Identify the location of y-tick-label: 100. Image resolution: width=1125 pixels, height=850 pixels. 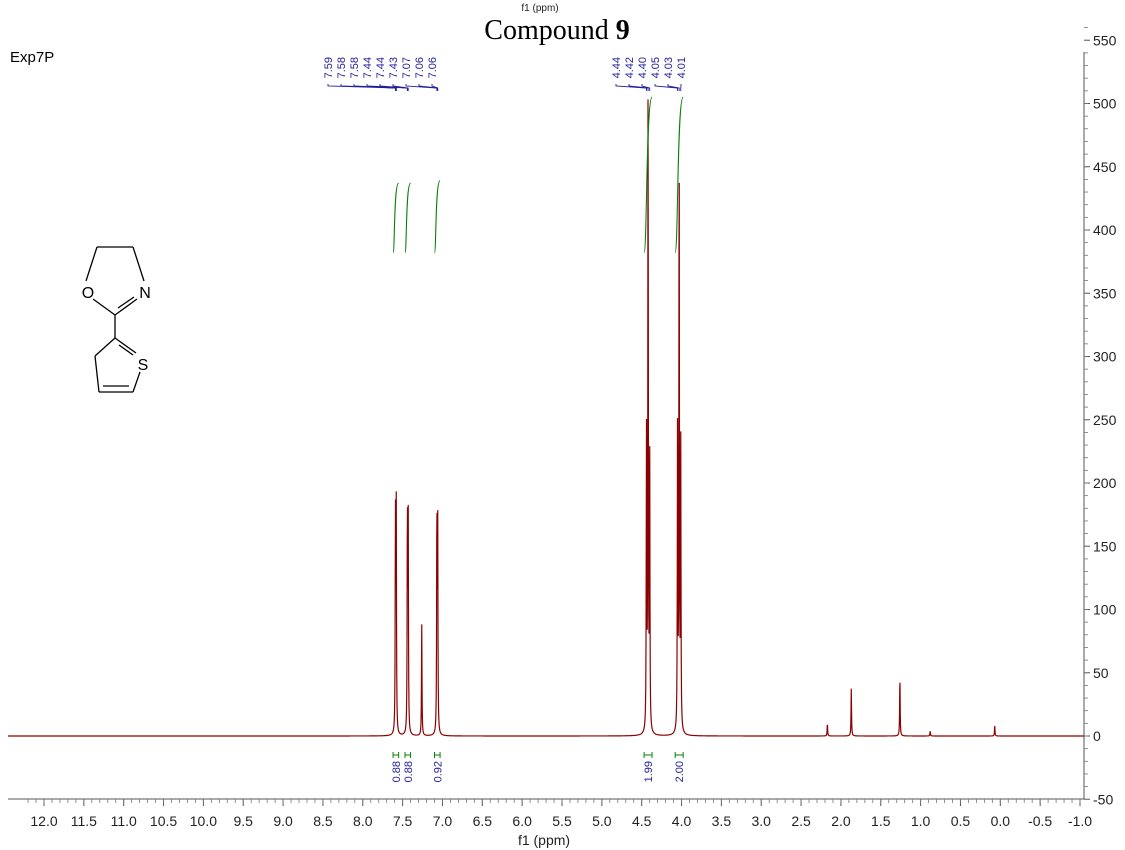
(1105, 610).